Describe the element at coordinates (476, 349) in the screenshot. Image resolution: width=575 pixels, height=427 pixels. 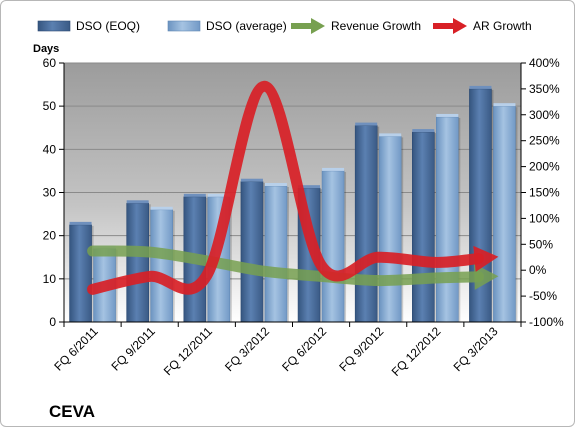
I see `x-tick-label: FQ 3/2013` at that location.